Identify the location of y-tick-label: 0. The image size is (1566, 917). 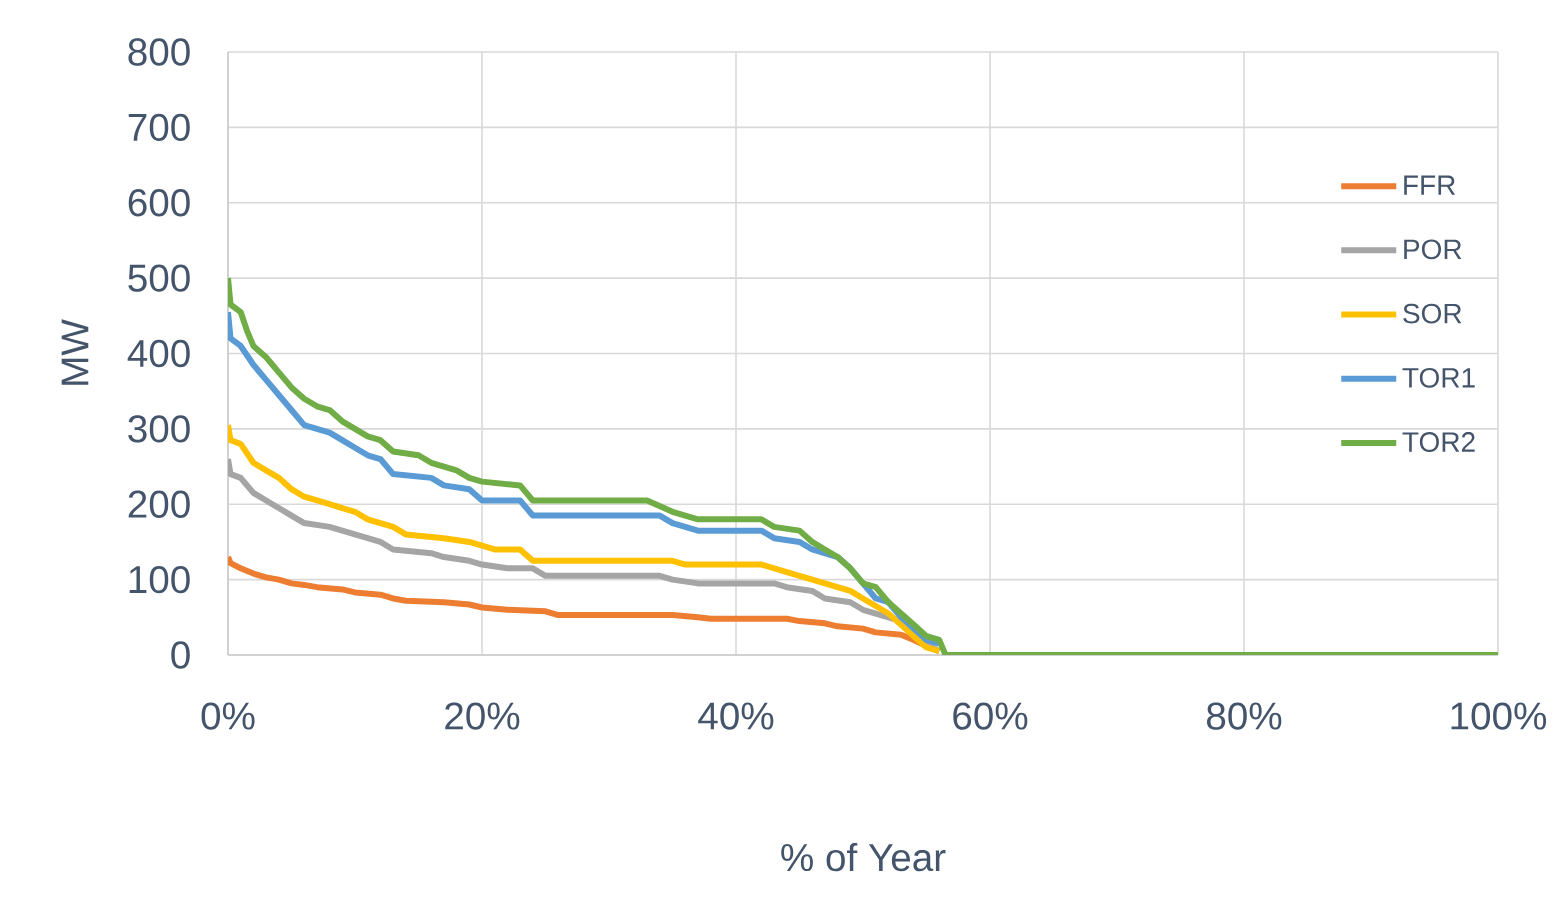
(180, 655).